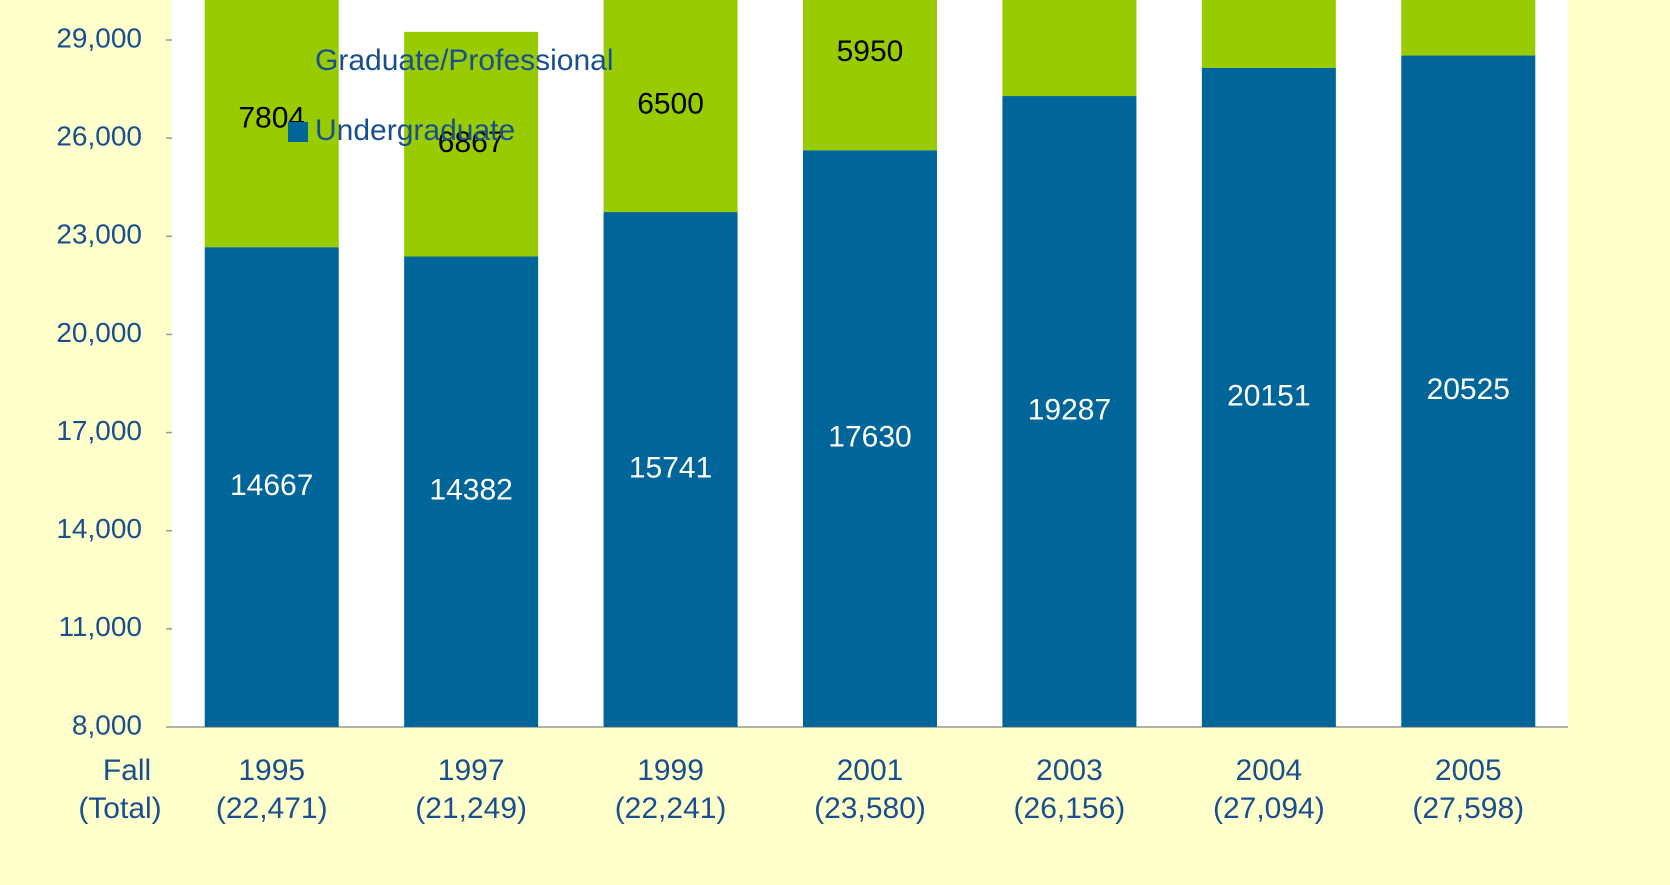 This screenshot has width=1670, height=885. Describe the element at coordinates (671, 808) in the screenshot. I see `x-tick-sublabel: (22,241)` at that location.